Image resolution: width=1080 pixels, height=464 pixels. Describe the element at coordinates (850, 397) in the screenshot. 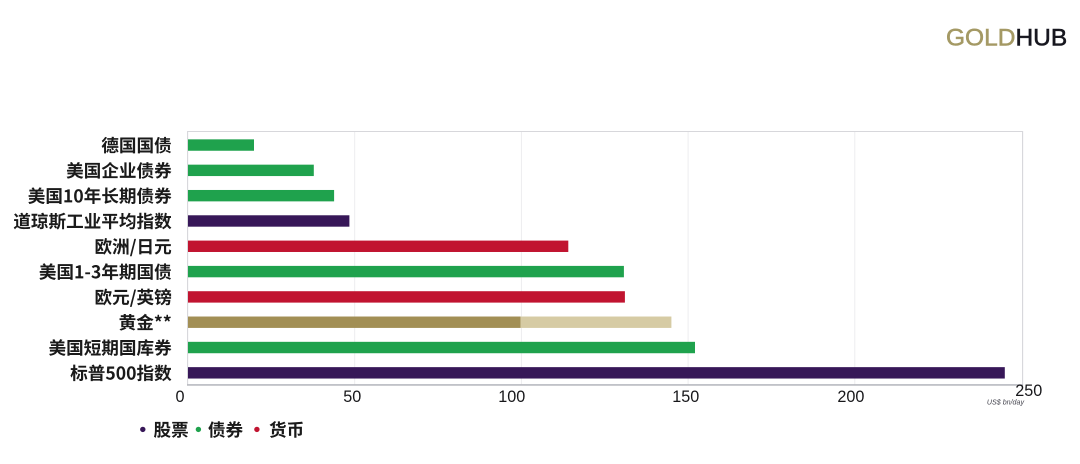

I see `svg-text: 200` at that location.